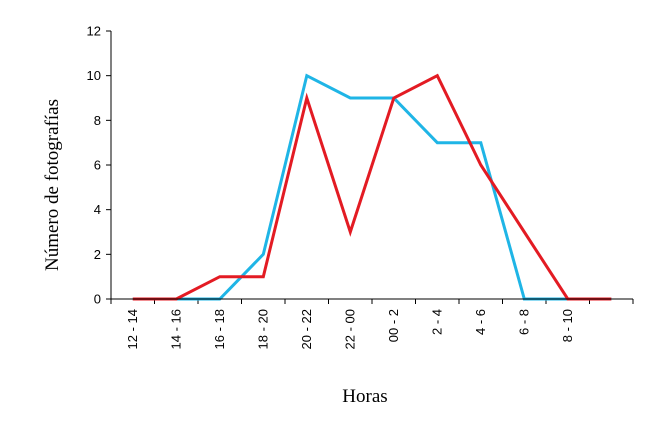  Describe the element at coordinates (393, 325) in the screenshot. I see `x-tick-label: 00 - 2` at that location.